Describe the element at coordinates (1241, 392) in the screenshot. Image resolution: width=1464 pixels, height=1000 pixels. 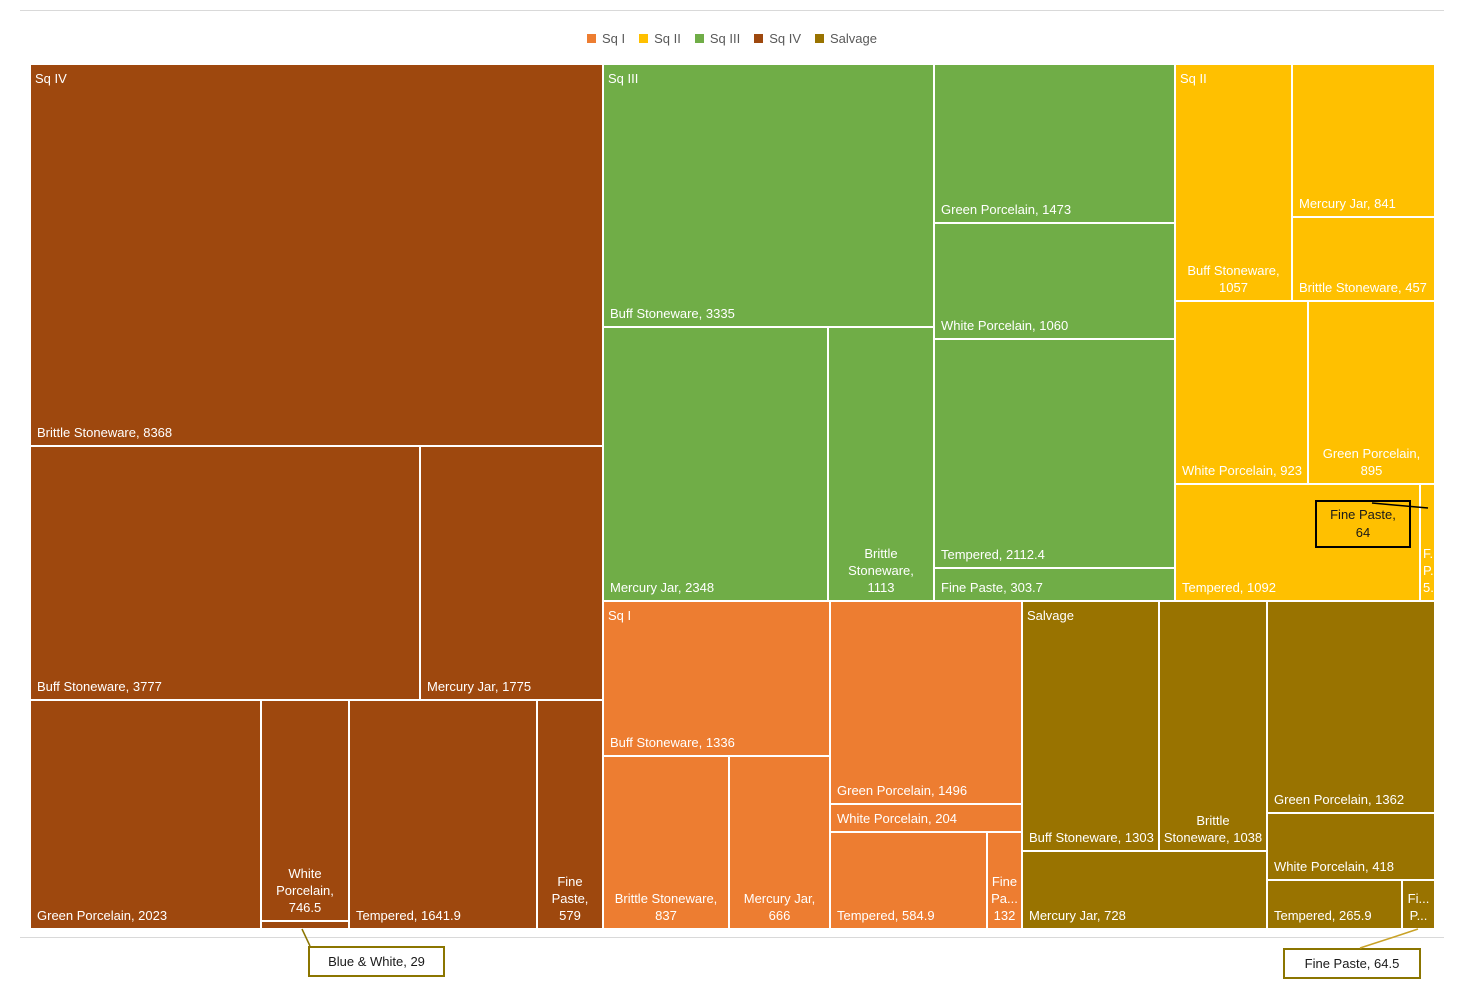
I see `treemap-cell-sq-ii-white-porcelain: White Porcelain, 923` at that location.